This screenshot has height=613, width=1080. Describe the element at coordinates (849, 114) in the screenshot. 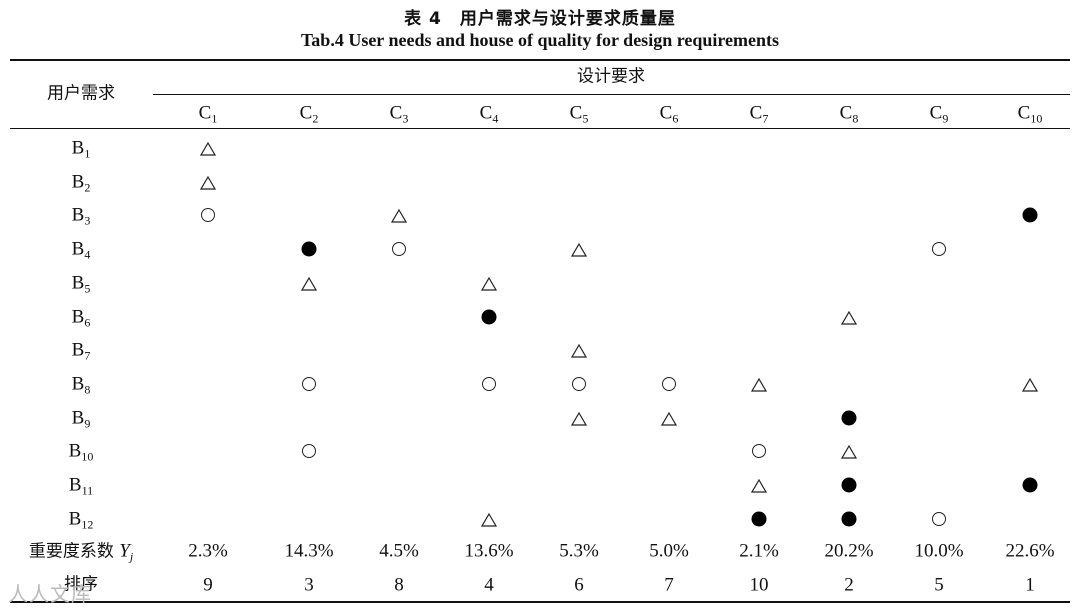

I see `column-header-c8: C8` at that location.